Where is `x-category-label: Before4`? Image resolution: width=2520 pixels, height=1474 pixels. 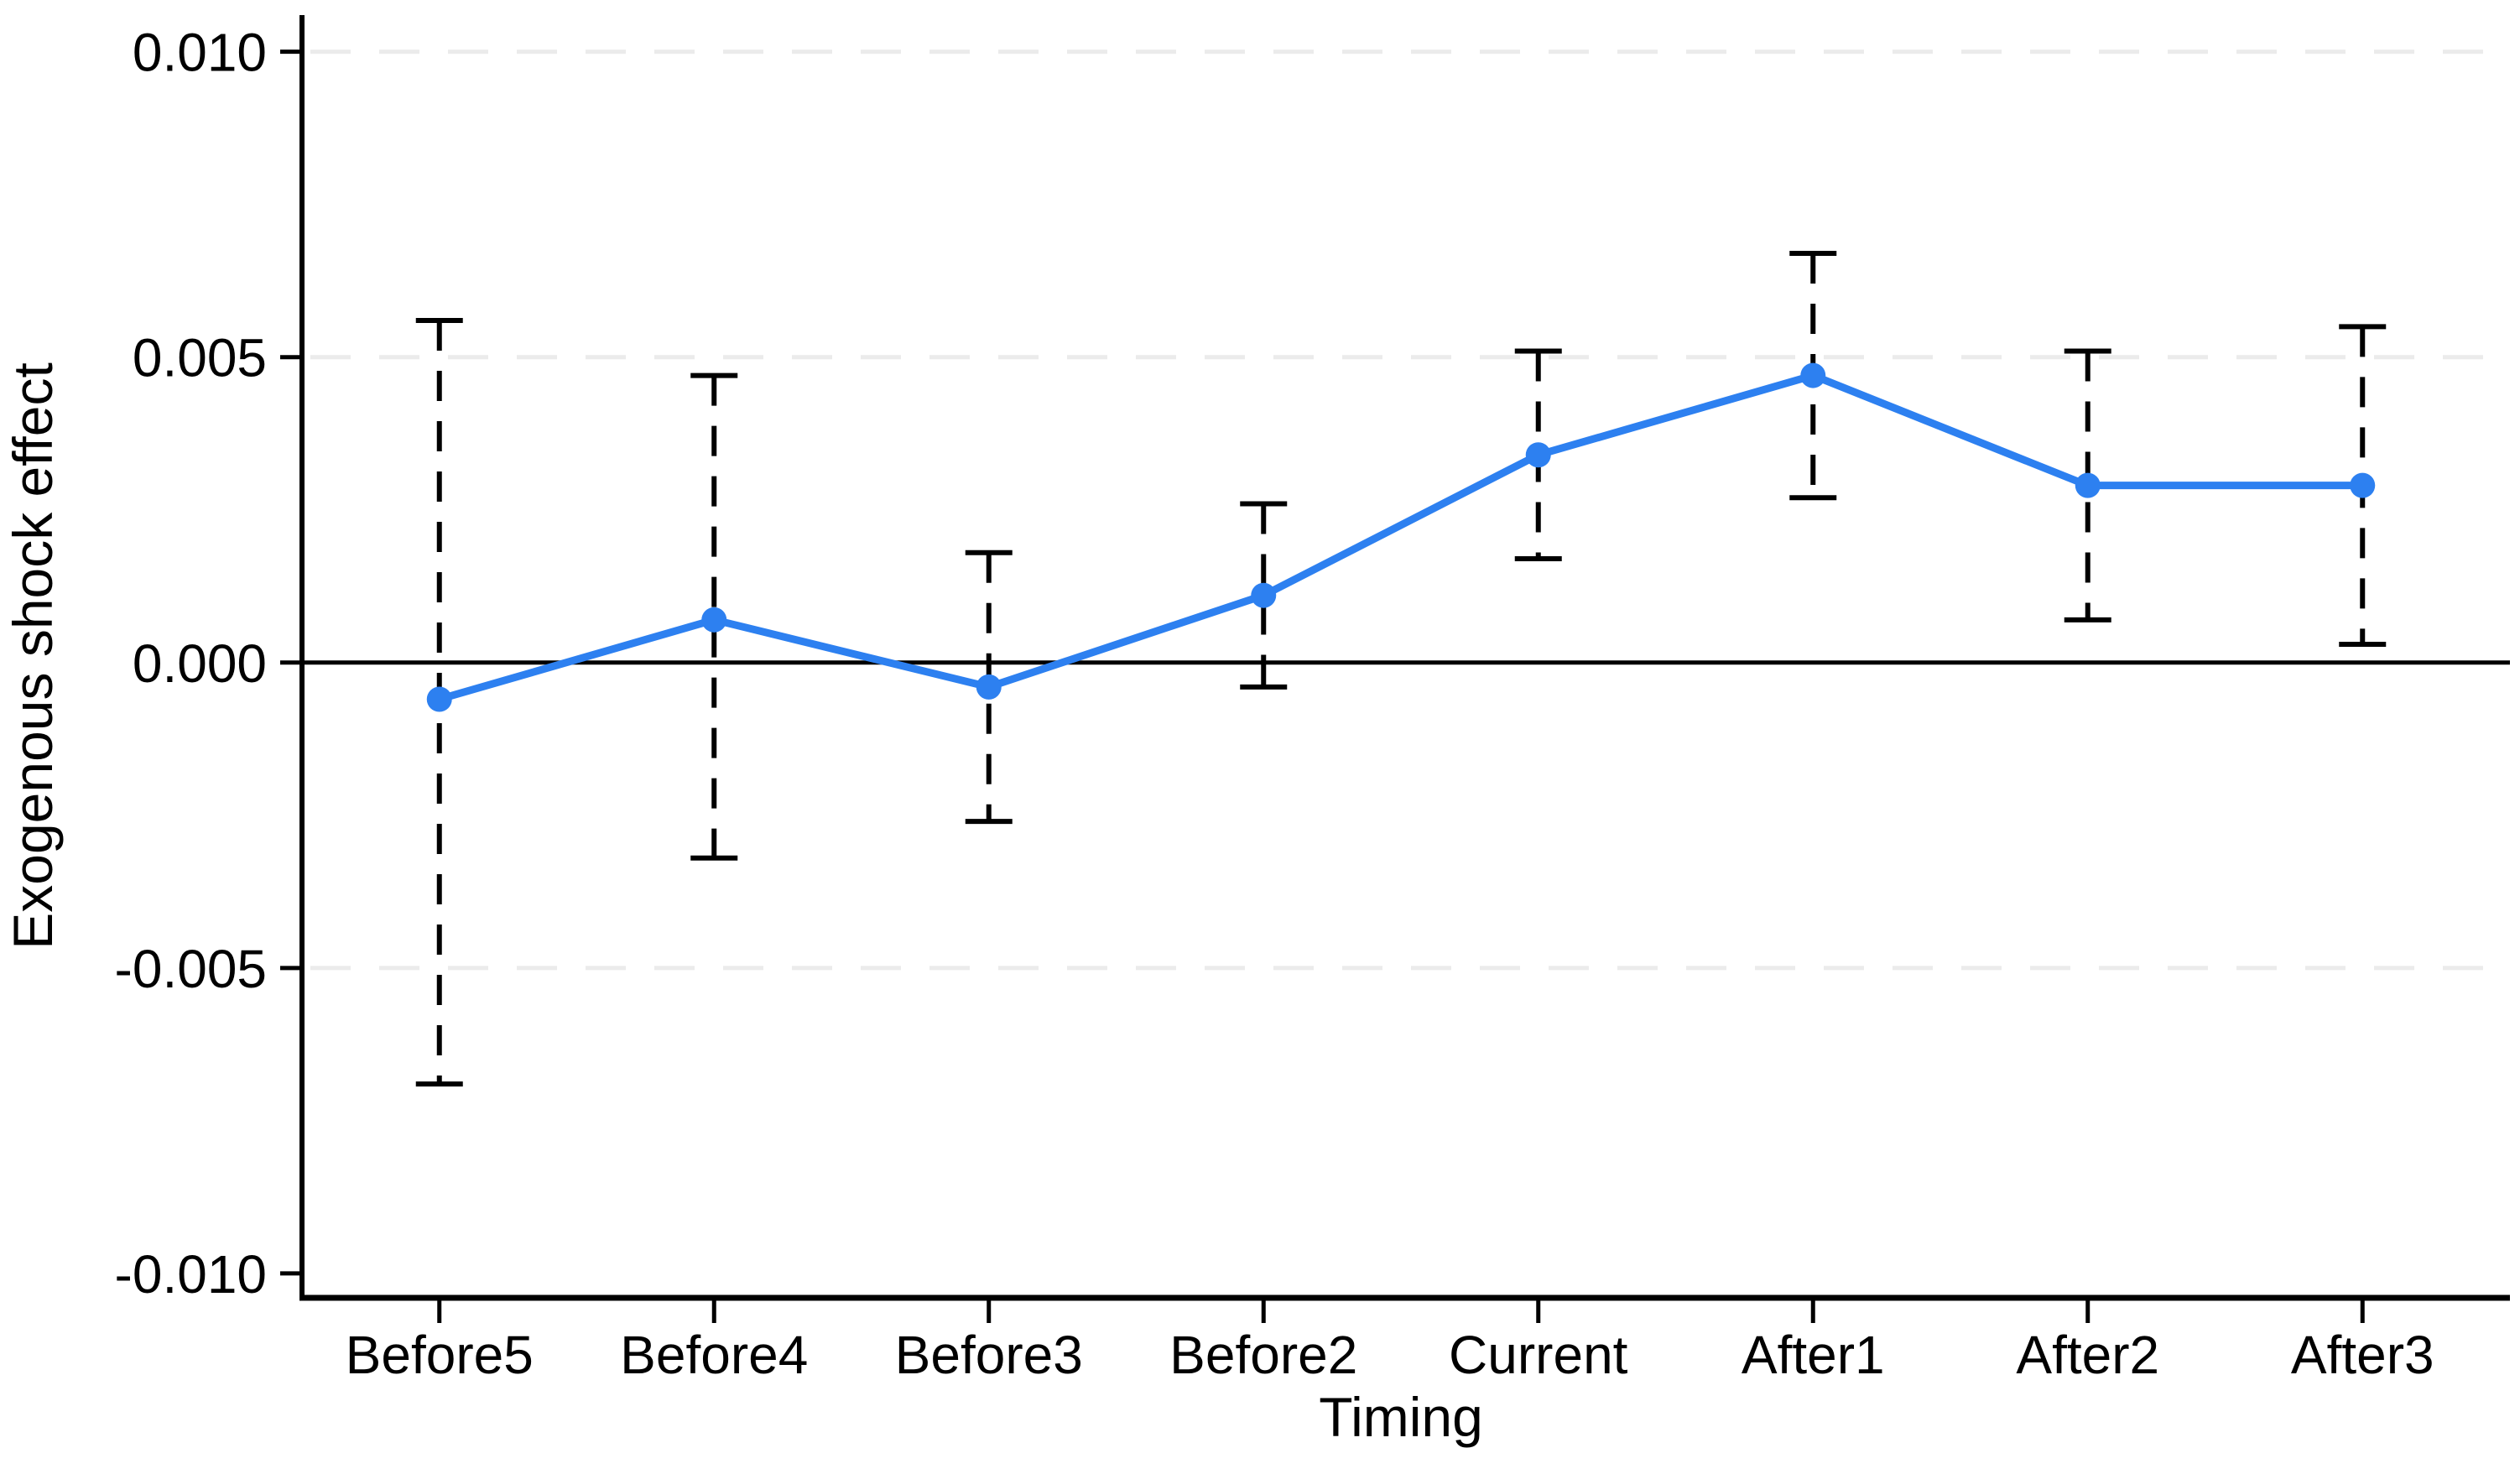 x-category-label: Before4 is located at coordinates (714, 1355).